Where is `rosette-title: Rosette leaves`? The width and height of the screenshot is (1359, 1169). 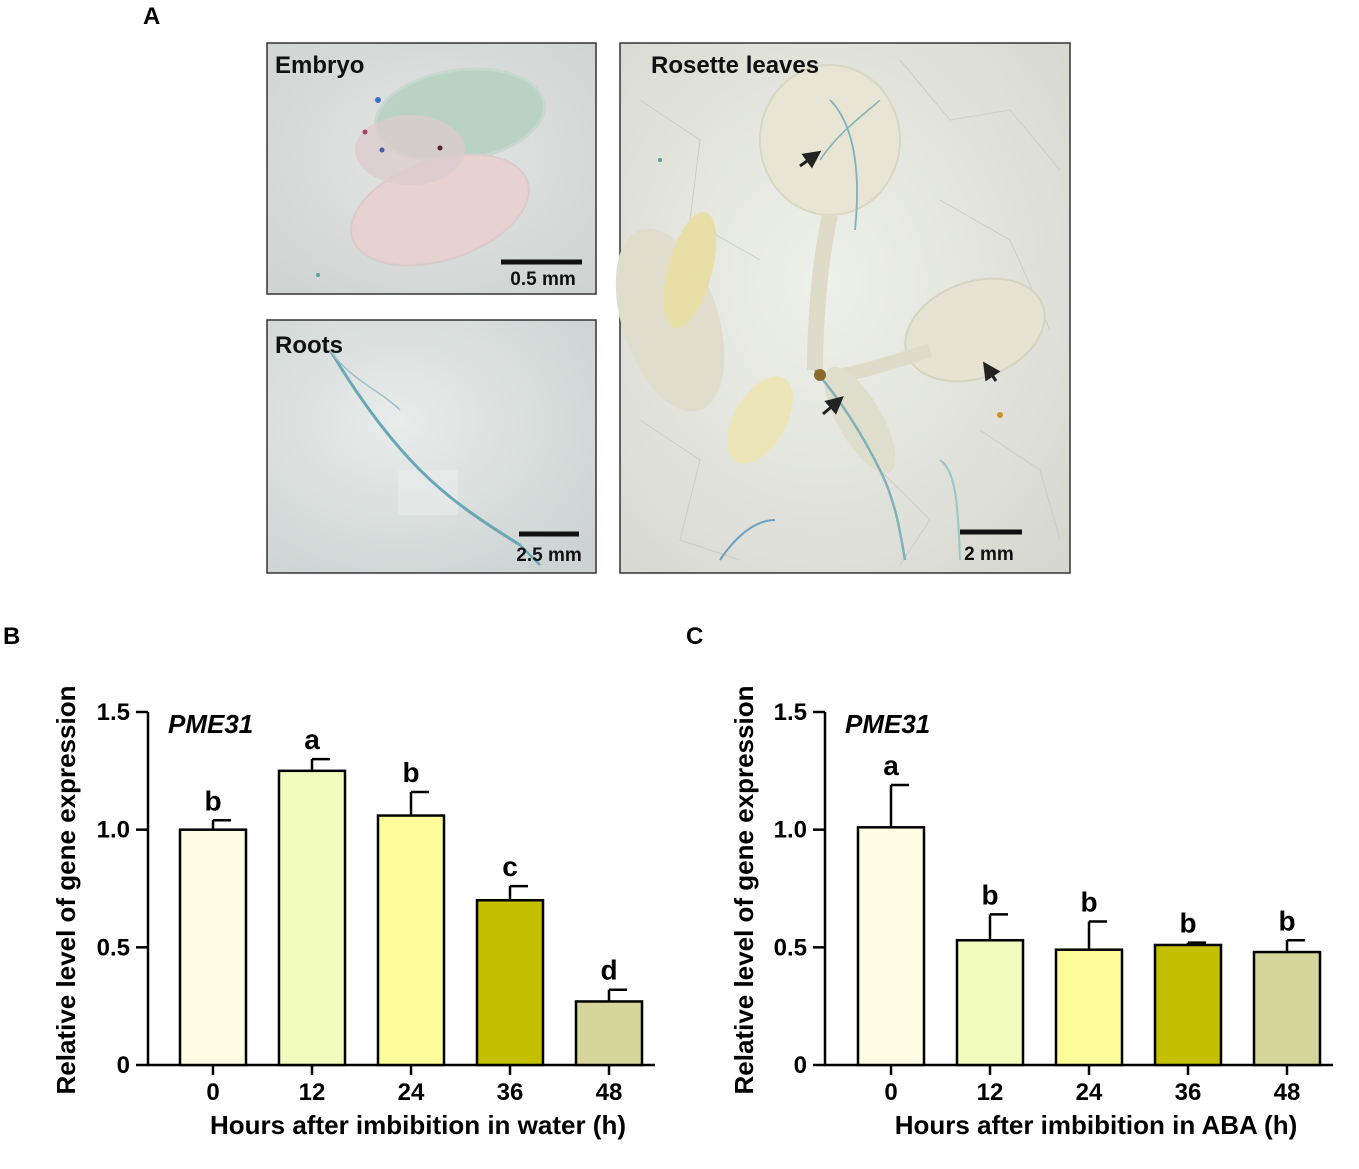
rosette-title: Rosette leaves is located at coordinates (735, 65).